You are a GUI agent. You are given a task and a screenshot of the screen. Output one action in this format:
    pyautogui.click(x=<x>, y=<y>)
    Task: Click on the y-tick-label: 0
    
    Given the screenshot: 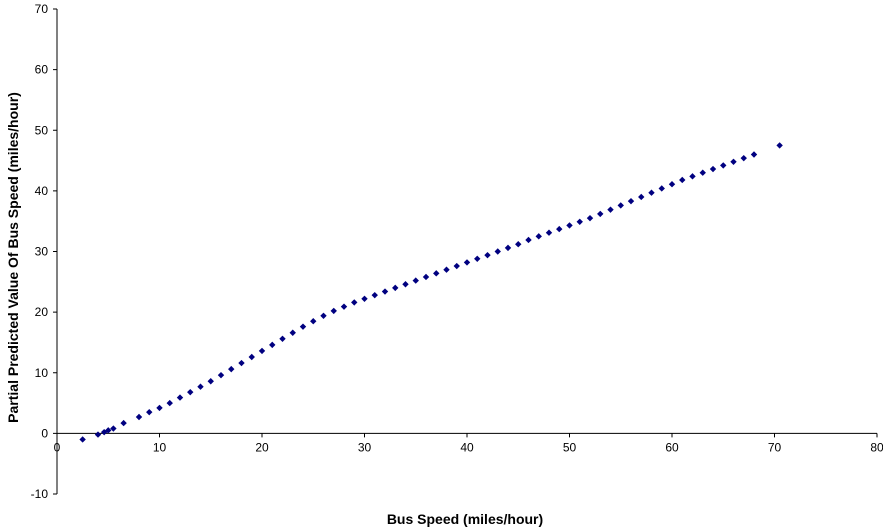 What is the action you would take?
    pyautogui.click(x=44, y=433)
    